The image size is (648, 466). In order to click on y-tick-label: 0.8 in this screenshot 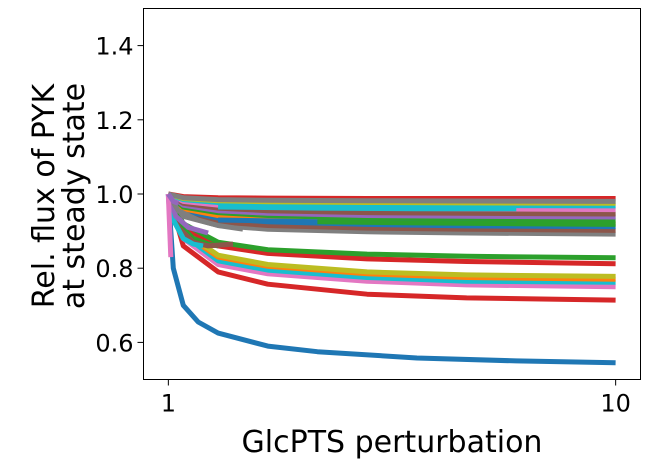, I will do `click(114, 269)`.